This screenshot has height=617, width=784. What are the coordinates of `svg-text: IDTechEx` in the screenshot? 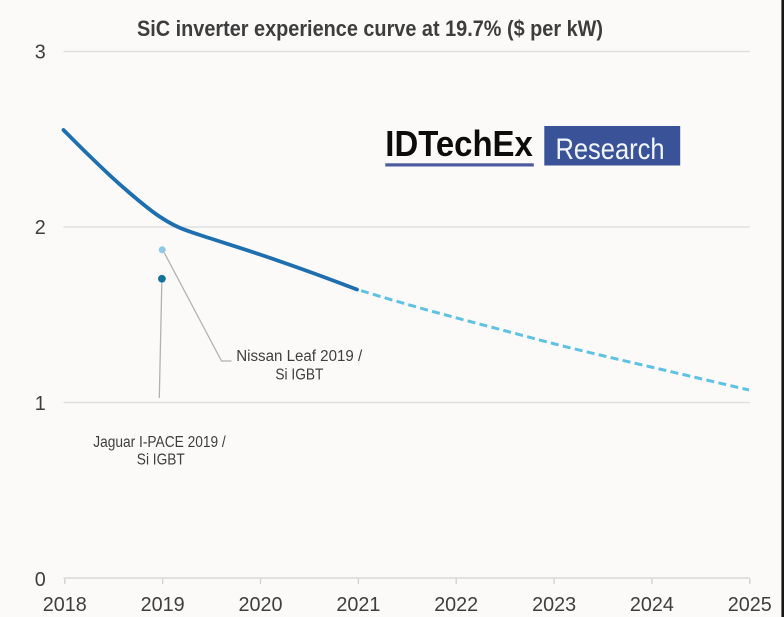 It's located at (459, 143).